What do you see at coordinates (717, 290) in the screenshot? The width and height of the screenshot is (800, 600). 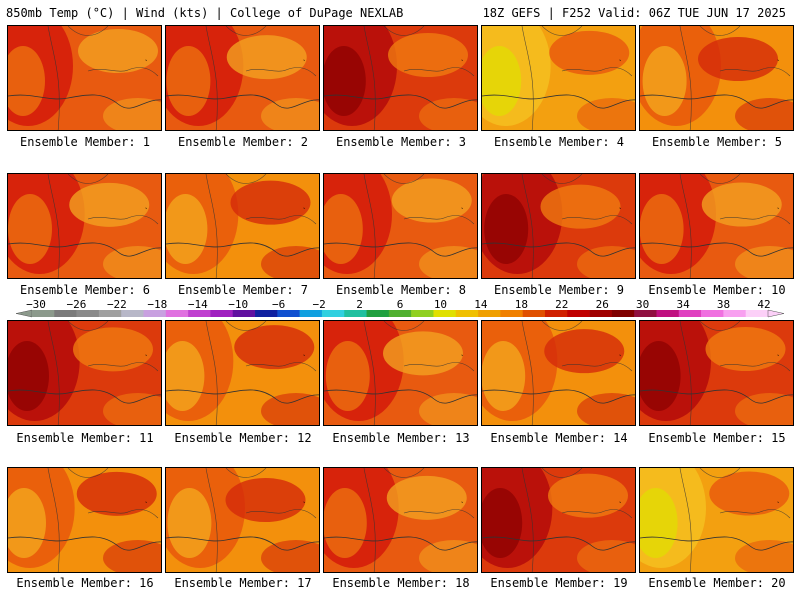 I see `ensemble-member-label: Ensemble Member: 10` at bounding box center [717, 290].